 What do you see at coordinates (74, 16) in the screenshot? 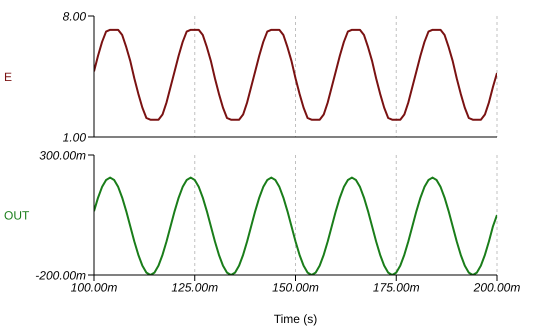
I see `y-tick-label: 8.00` at bounding box center [74, 16].